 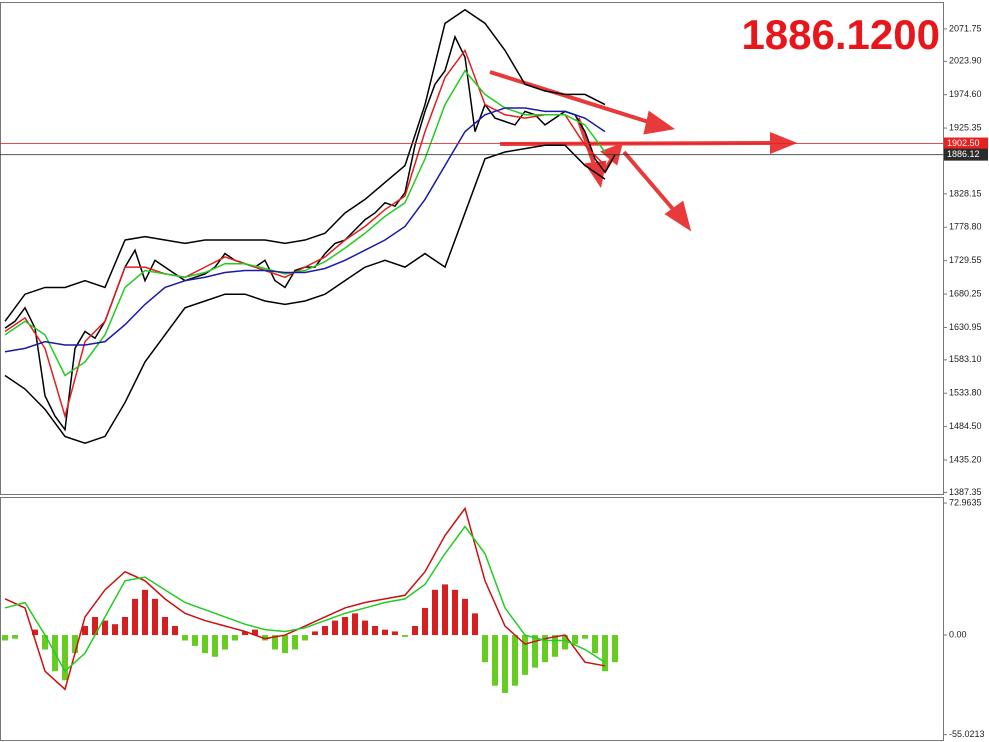 What do you see at coordinates (965, 28) in the screenshot?
I see `y-tick-label: 2071.75` at bounding box center [965, 28].